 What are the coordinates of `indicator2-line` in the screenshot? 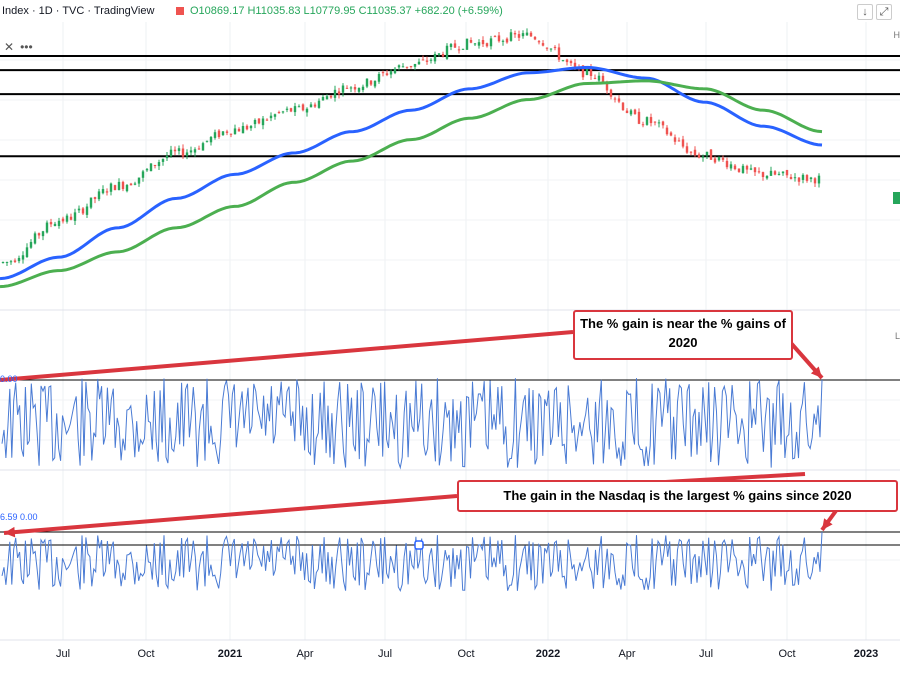 It's located at (412, 561).